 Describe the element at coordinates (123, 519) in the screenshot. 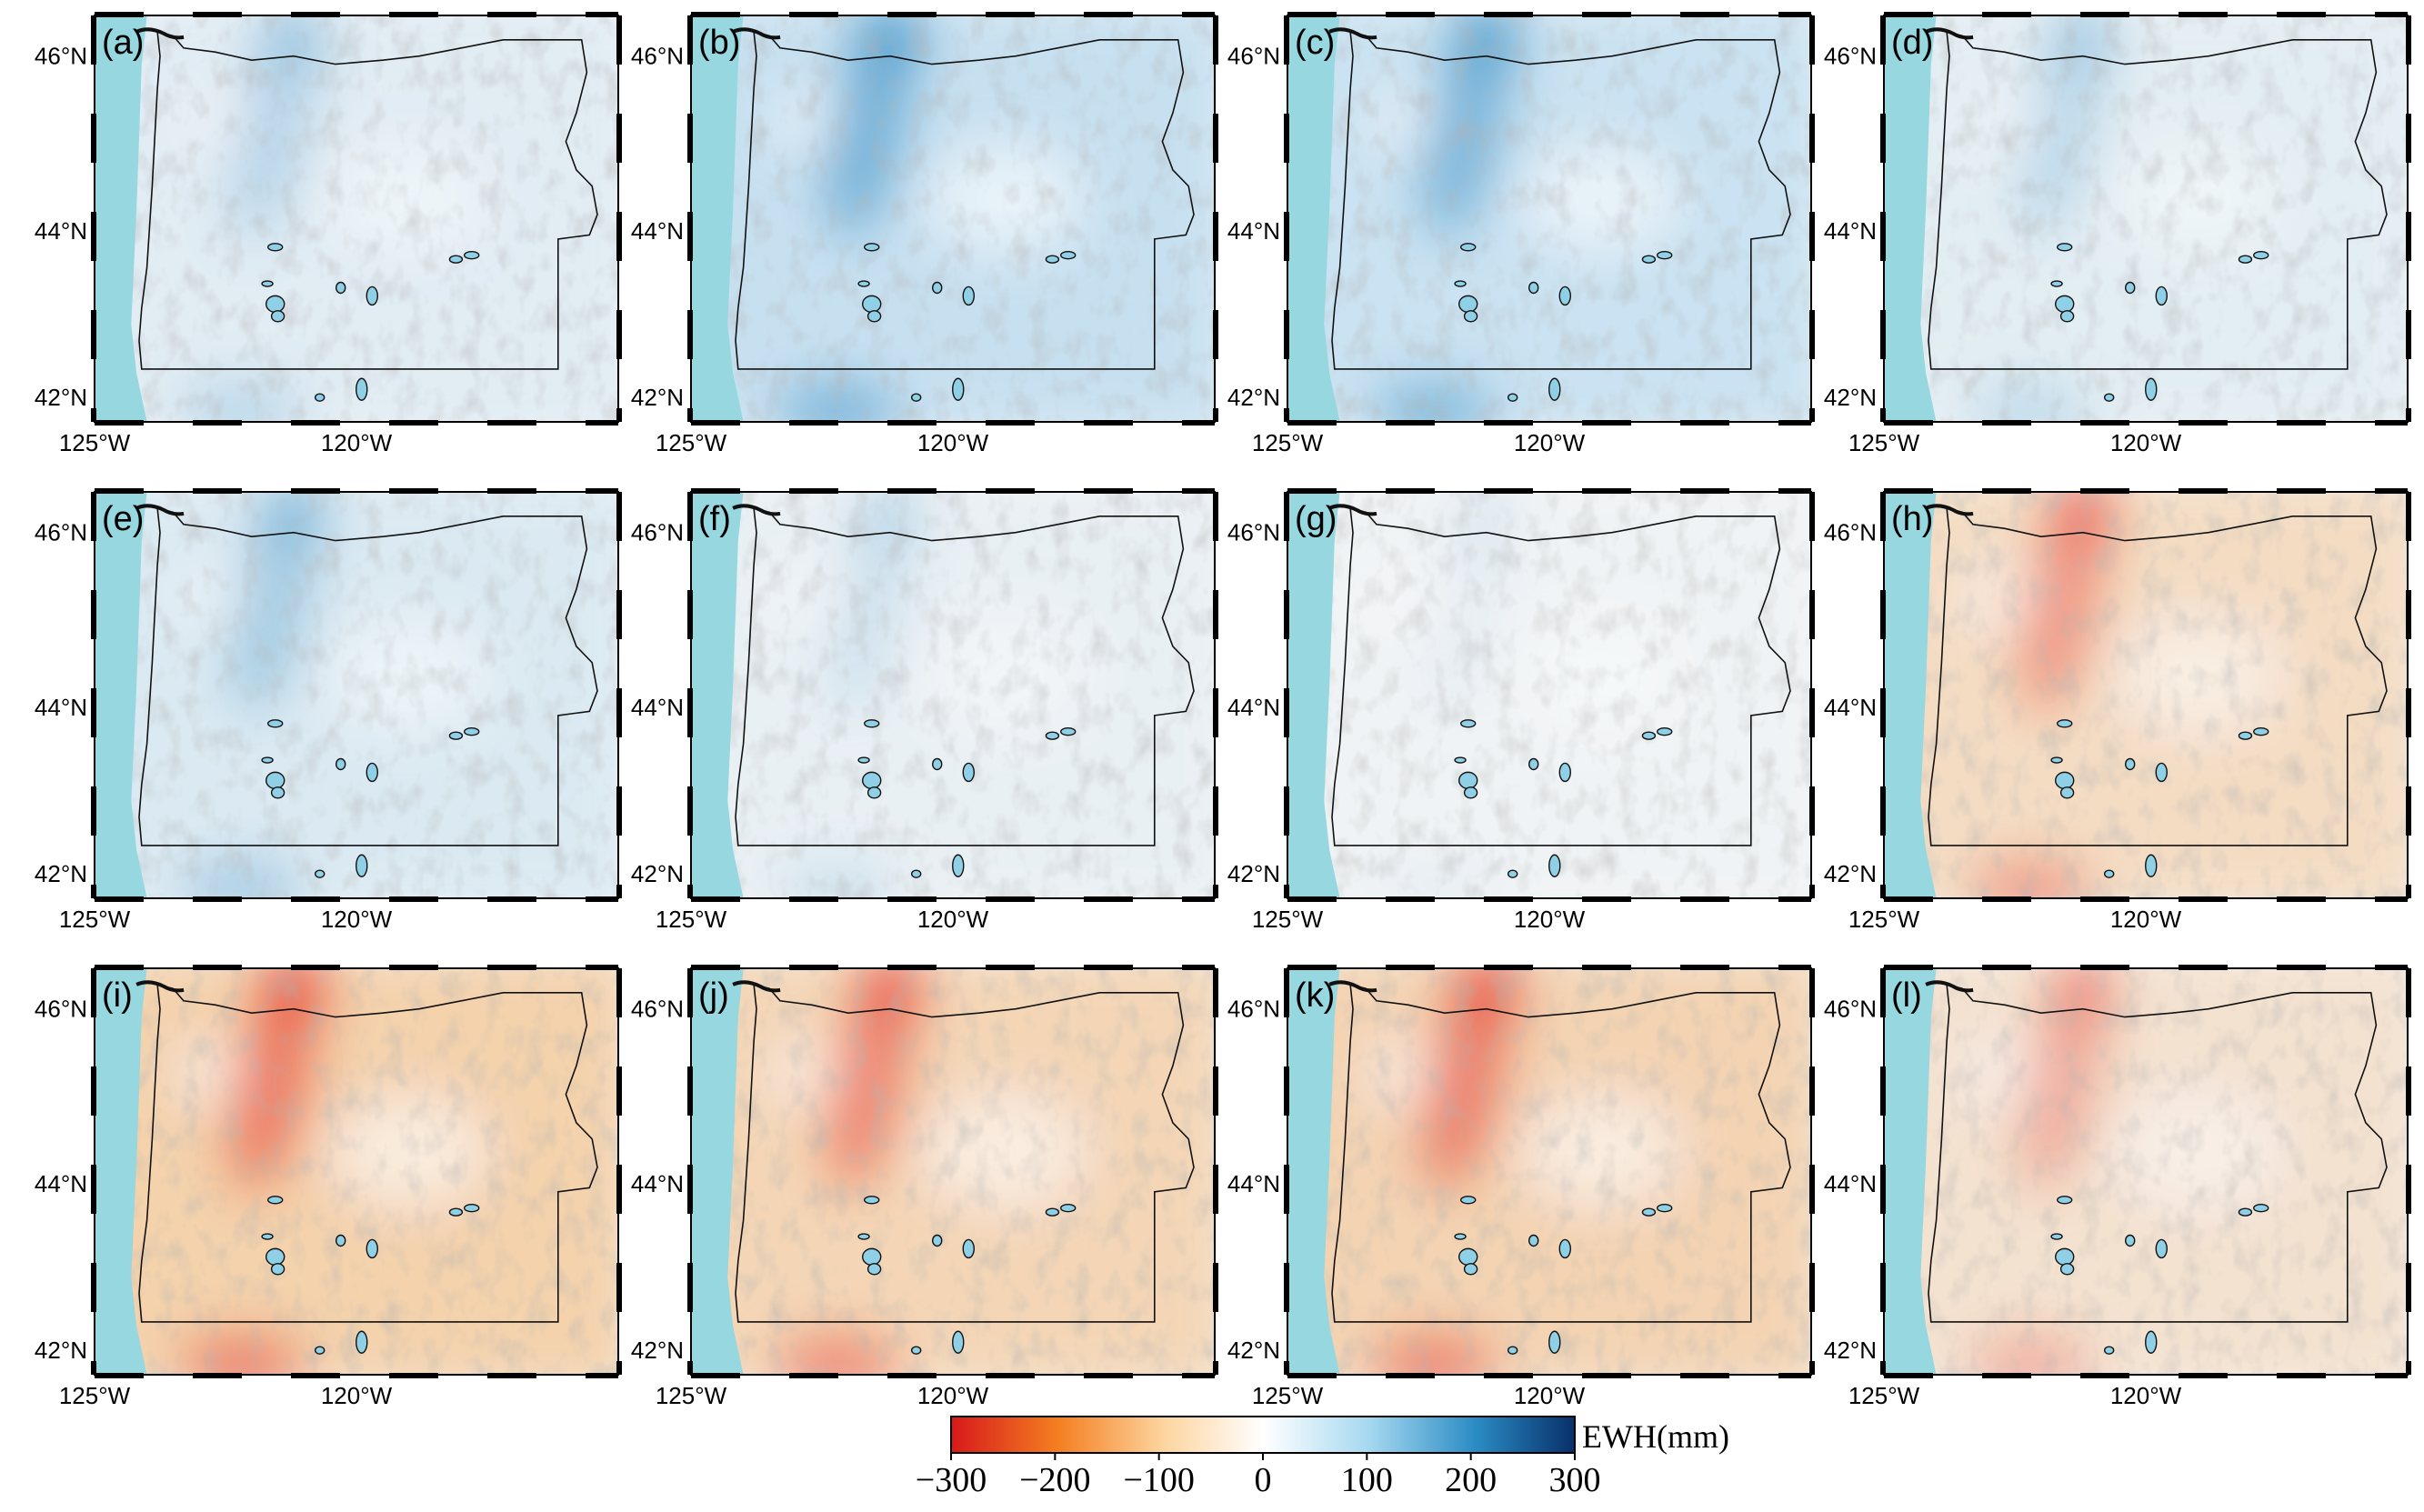

I see `panel-label: (e)` at that location.